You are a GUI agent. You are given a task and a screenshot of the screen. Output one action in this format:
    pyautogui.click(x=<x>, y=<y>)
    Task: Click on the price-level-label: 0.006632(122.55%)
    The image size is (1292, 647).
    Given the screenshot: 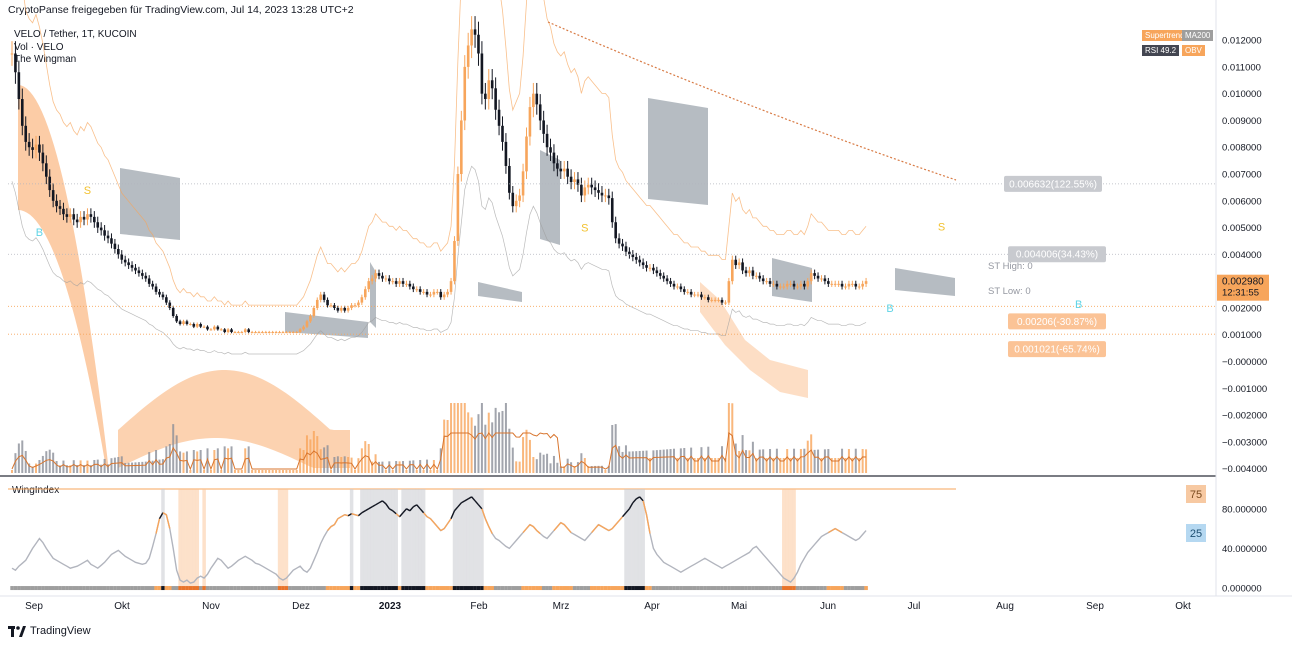 What is the action you would take?
    pyautogui.click(x=1053, y=184)
    